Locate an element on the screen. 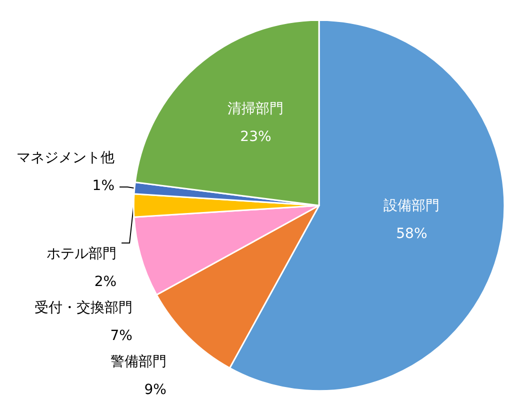 This screenshot has width=523, height=403. slice-label: ホテル部門 is located at coordinates (81, 254).